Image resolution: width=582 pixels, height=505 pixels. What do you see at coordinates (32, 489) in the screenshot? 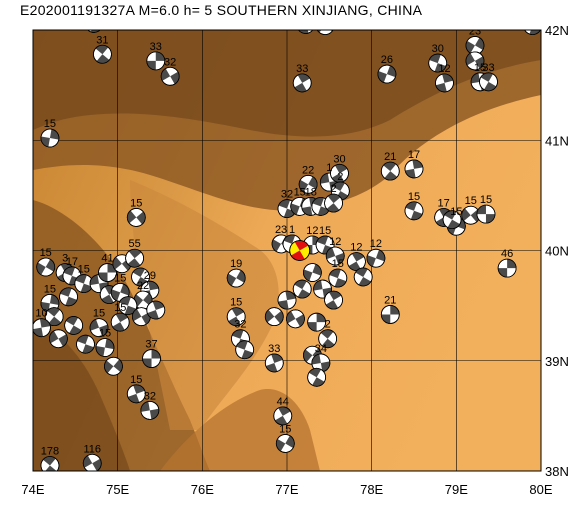
I see `lon-tick-label: 74E` at bounding box center [32, 489].